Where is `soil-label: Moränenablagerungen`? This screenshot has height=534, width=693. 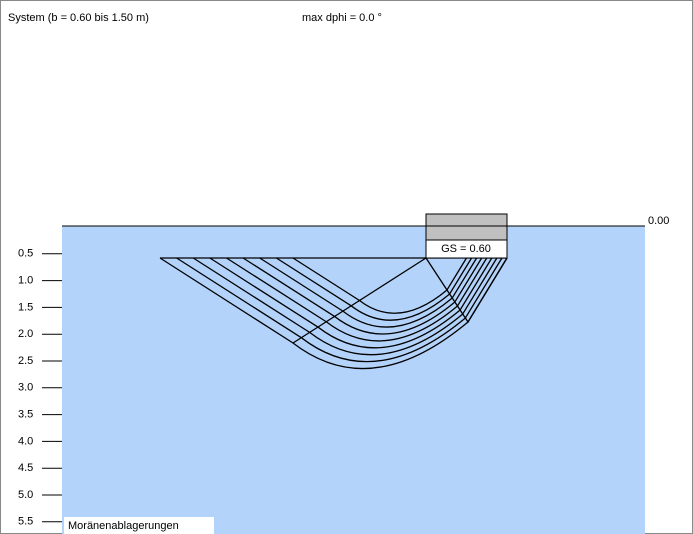
soil-label: Moränenablagerungen is located at coordinates (123, 526).